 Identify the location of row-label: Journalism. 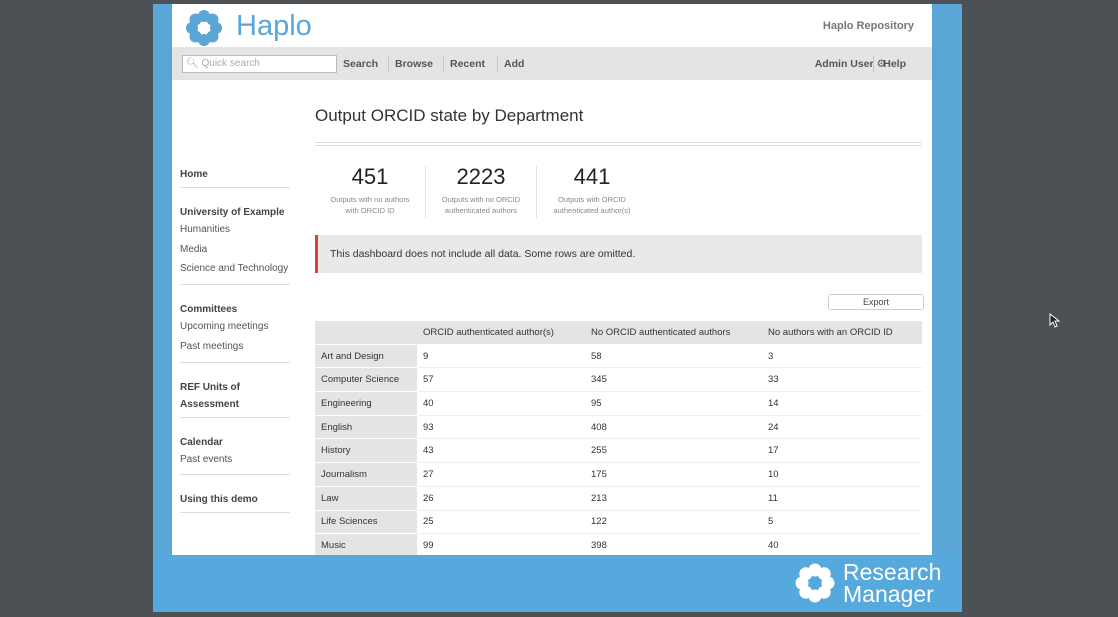
(366, 474).